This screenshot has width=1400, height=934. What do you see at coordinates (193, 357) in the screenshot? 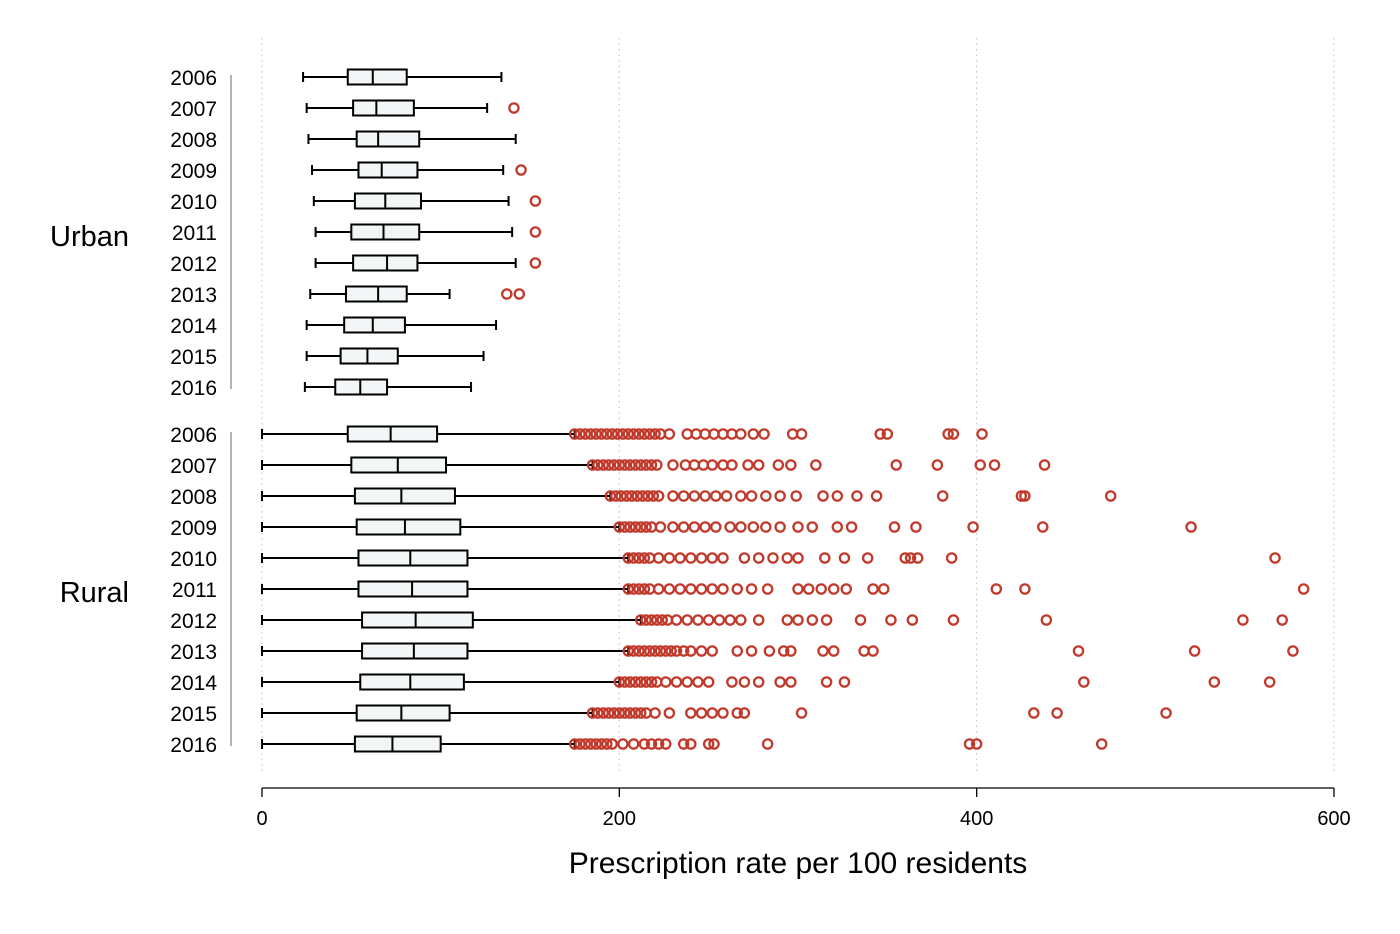
I see `year-label-urban-2015: 2015` at bounding box center [193, 357].